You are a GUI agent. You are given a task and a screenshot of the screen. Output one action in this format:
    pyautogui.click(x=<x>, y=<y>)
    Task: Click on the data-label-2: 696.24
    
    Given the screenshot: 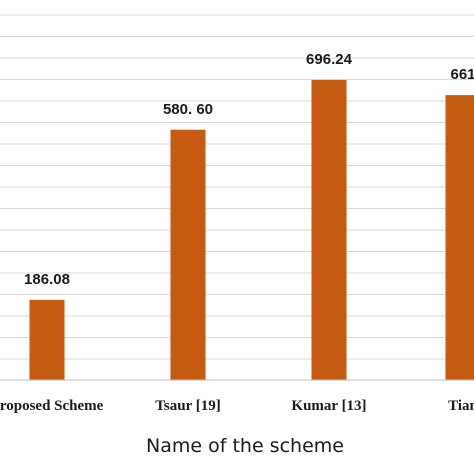 What is the action you would take?
    pyautogui.click(x=329, y=59)
    